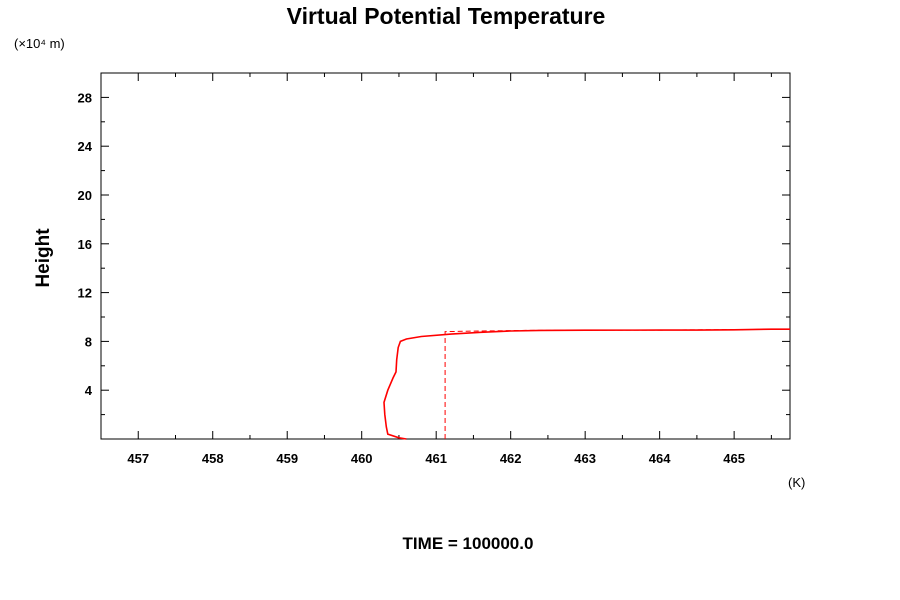  I want to click on y-tick-label: 8, so click(88, 341).